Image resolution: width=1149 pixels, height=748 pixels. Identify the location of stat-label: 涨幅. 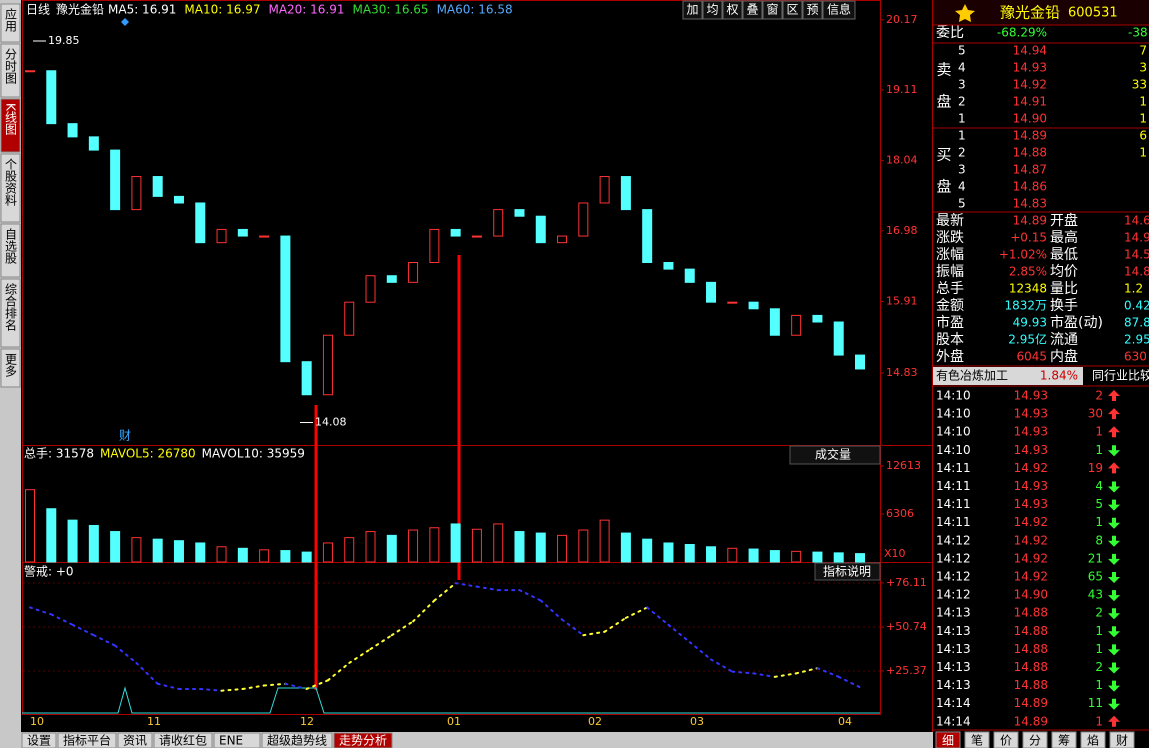
(950, 255).